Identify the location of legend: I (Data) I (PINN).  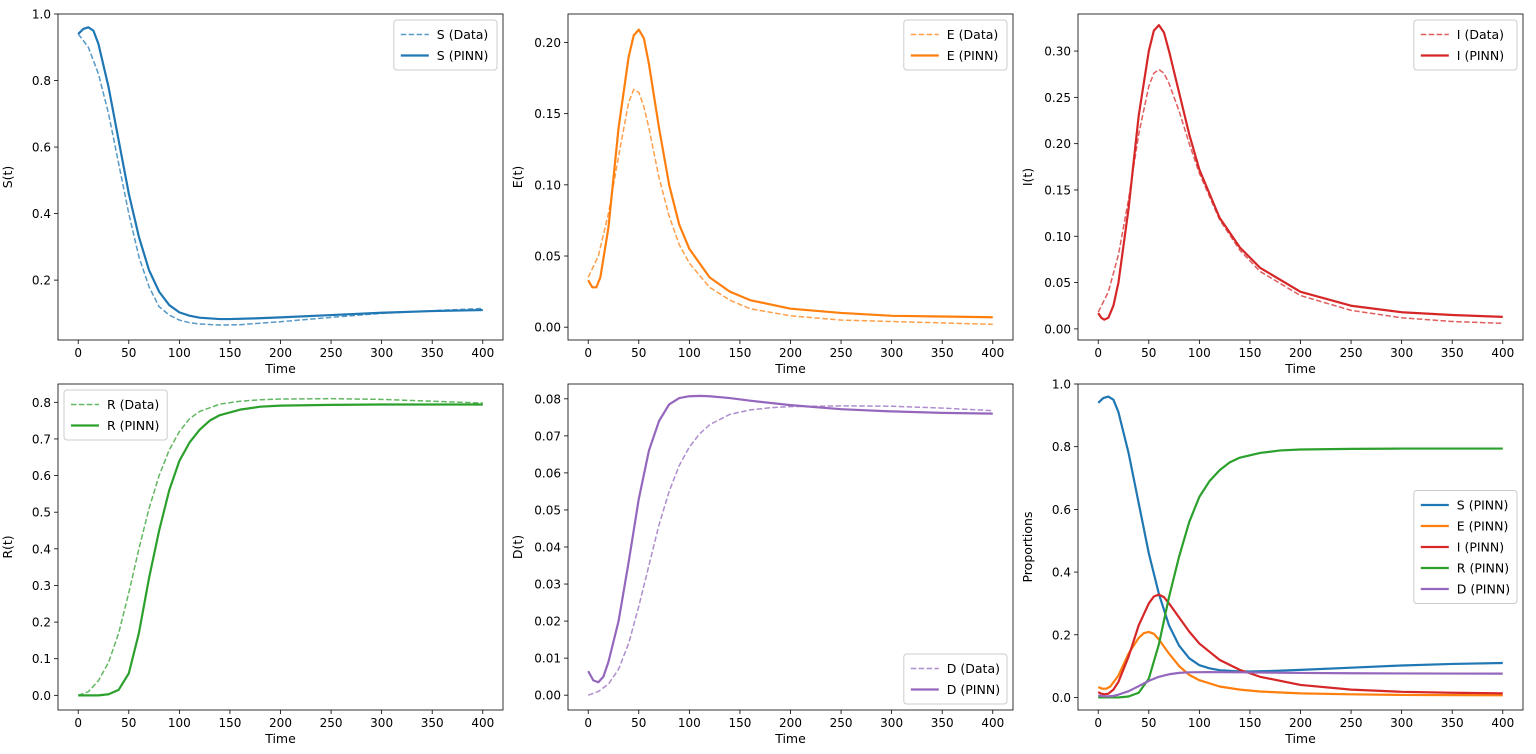
(1465, 45).